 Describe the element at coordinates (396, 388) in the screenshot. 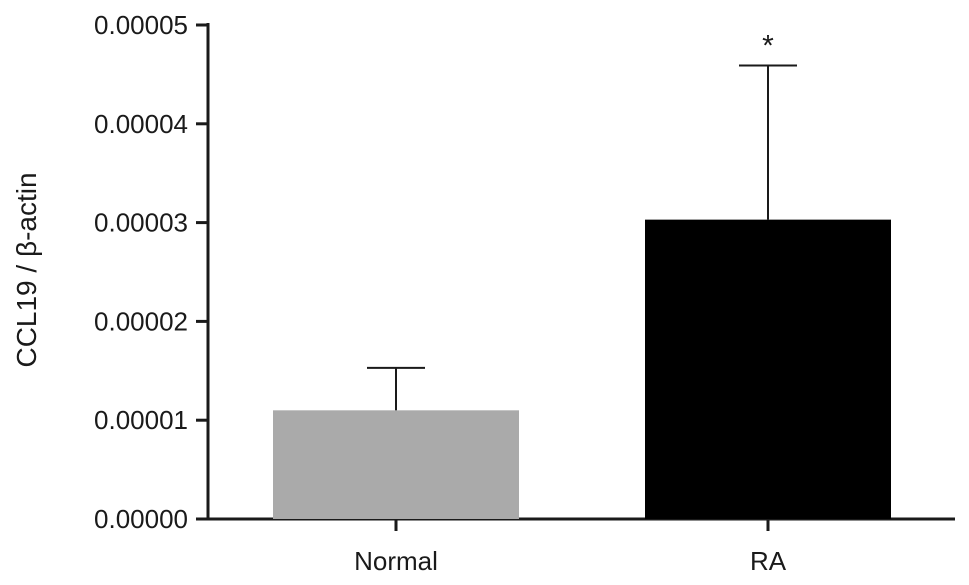

I see `error-bar-normal` at that location.